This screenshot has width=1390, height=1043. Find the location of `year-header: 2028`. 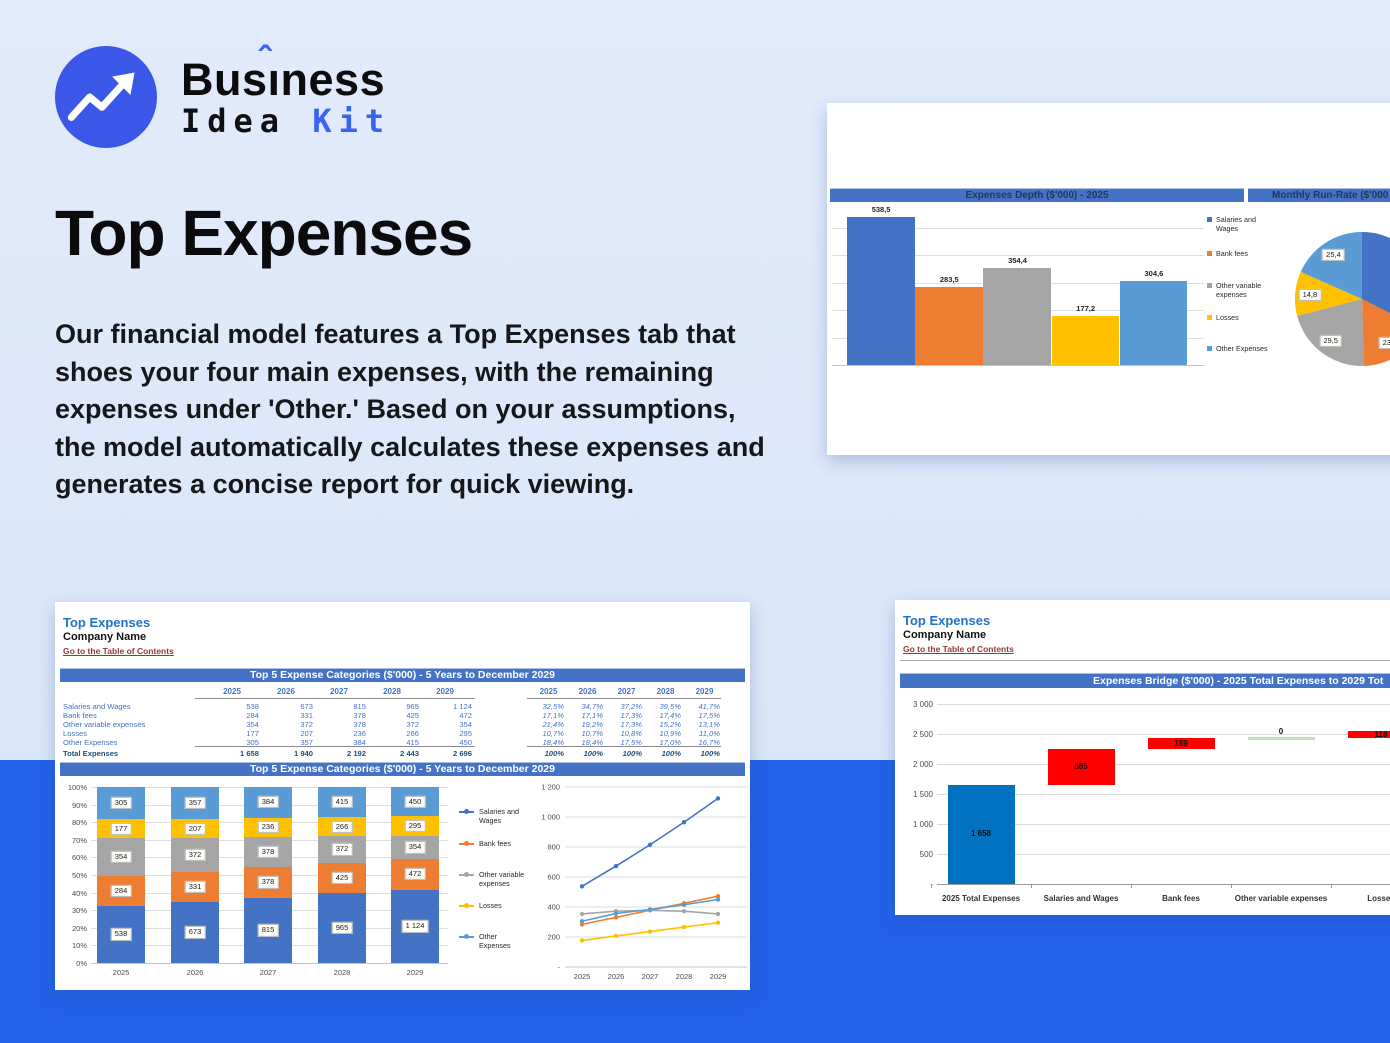

year-header: 2028 is located at coordinates (392, 691).